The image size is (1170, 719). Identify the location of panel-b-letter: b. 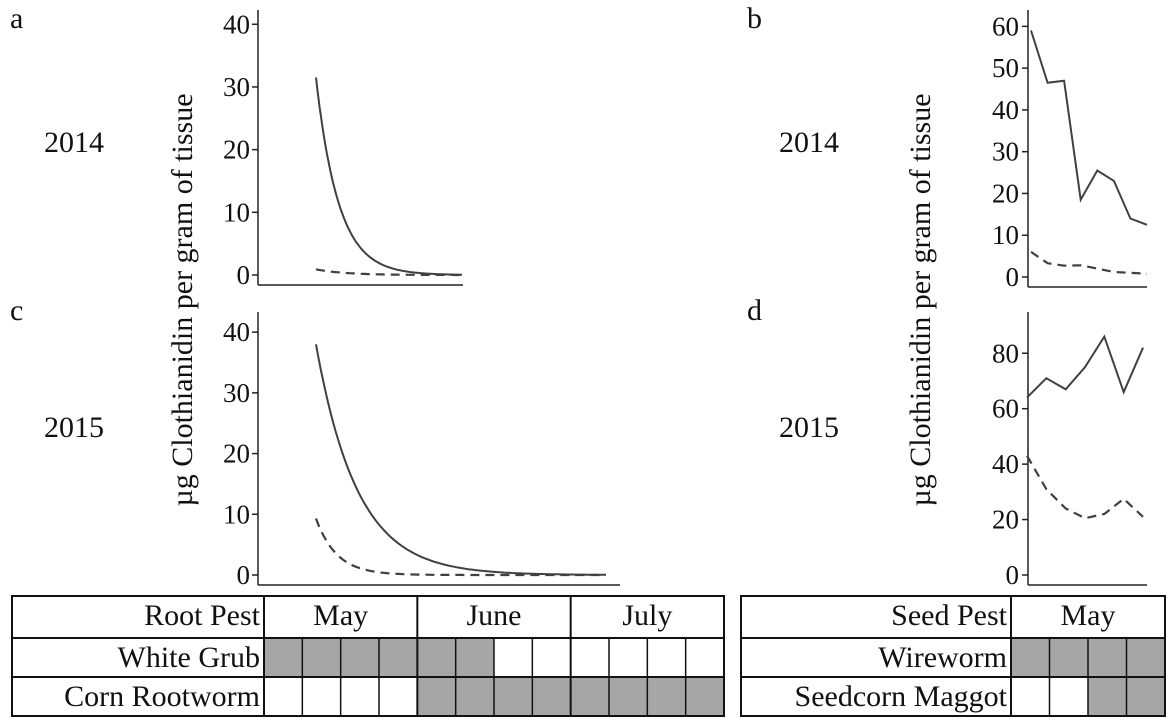
(754, 18).